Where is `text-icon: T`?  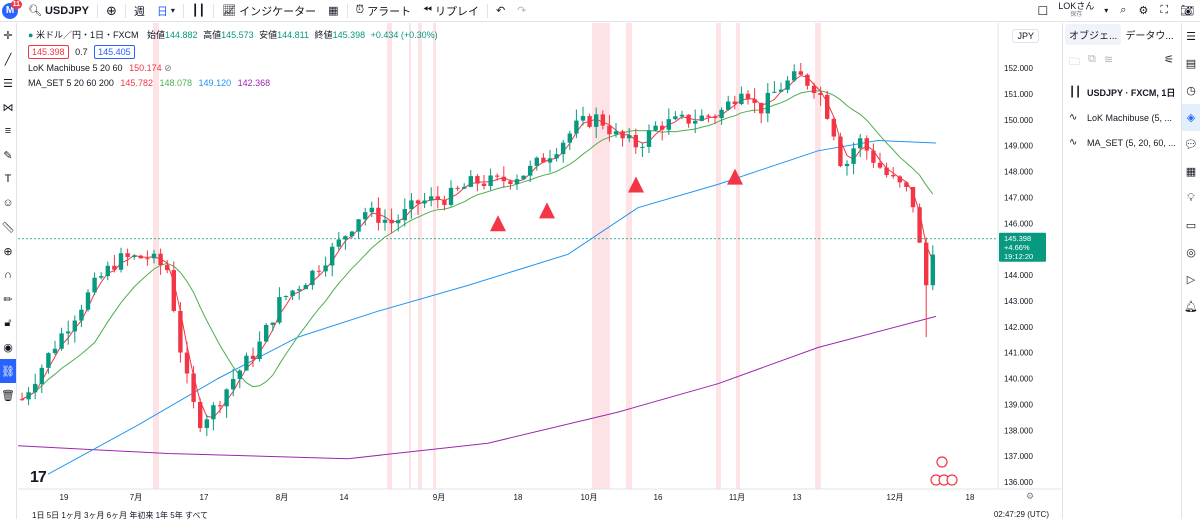
text-icon: T is located at coordinates (8, 179).